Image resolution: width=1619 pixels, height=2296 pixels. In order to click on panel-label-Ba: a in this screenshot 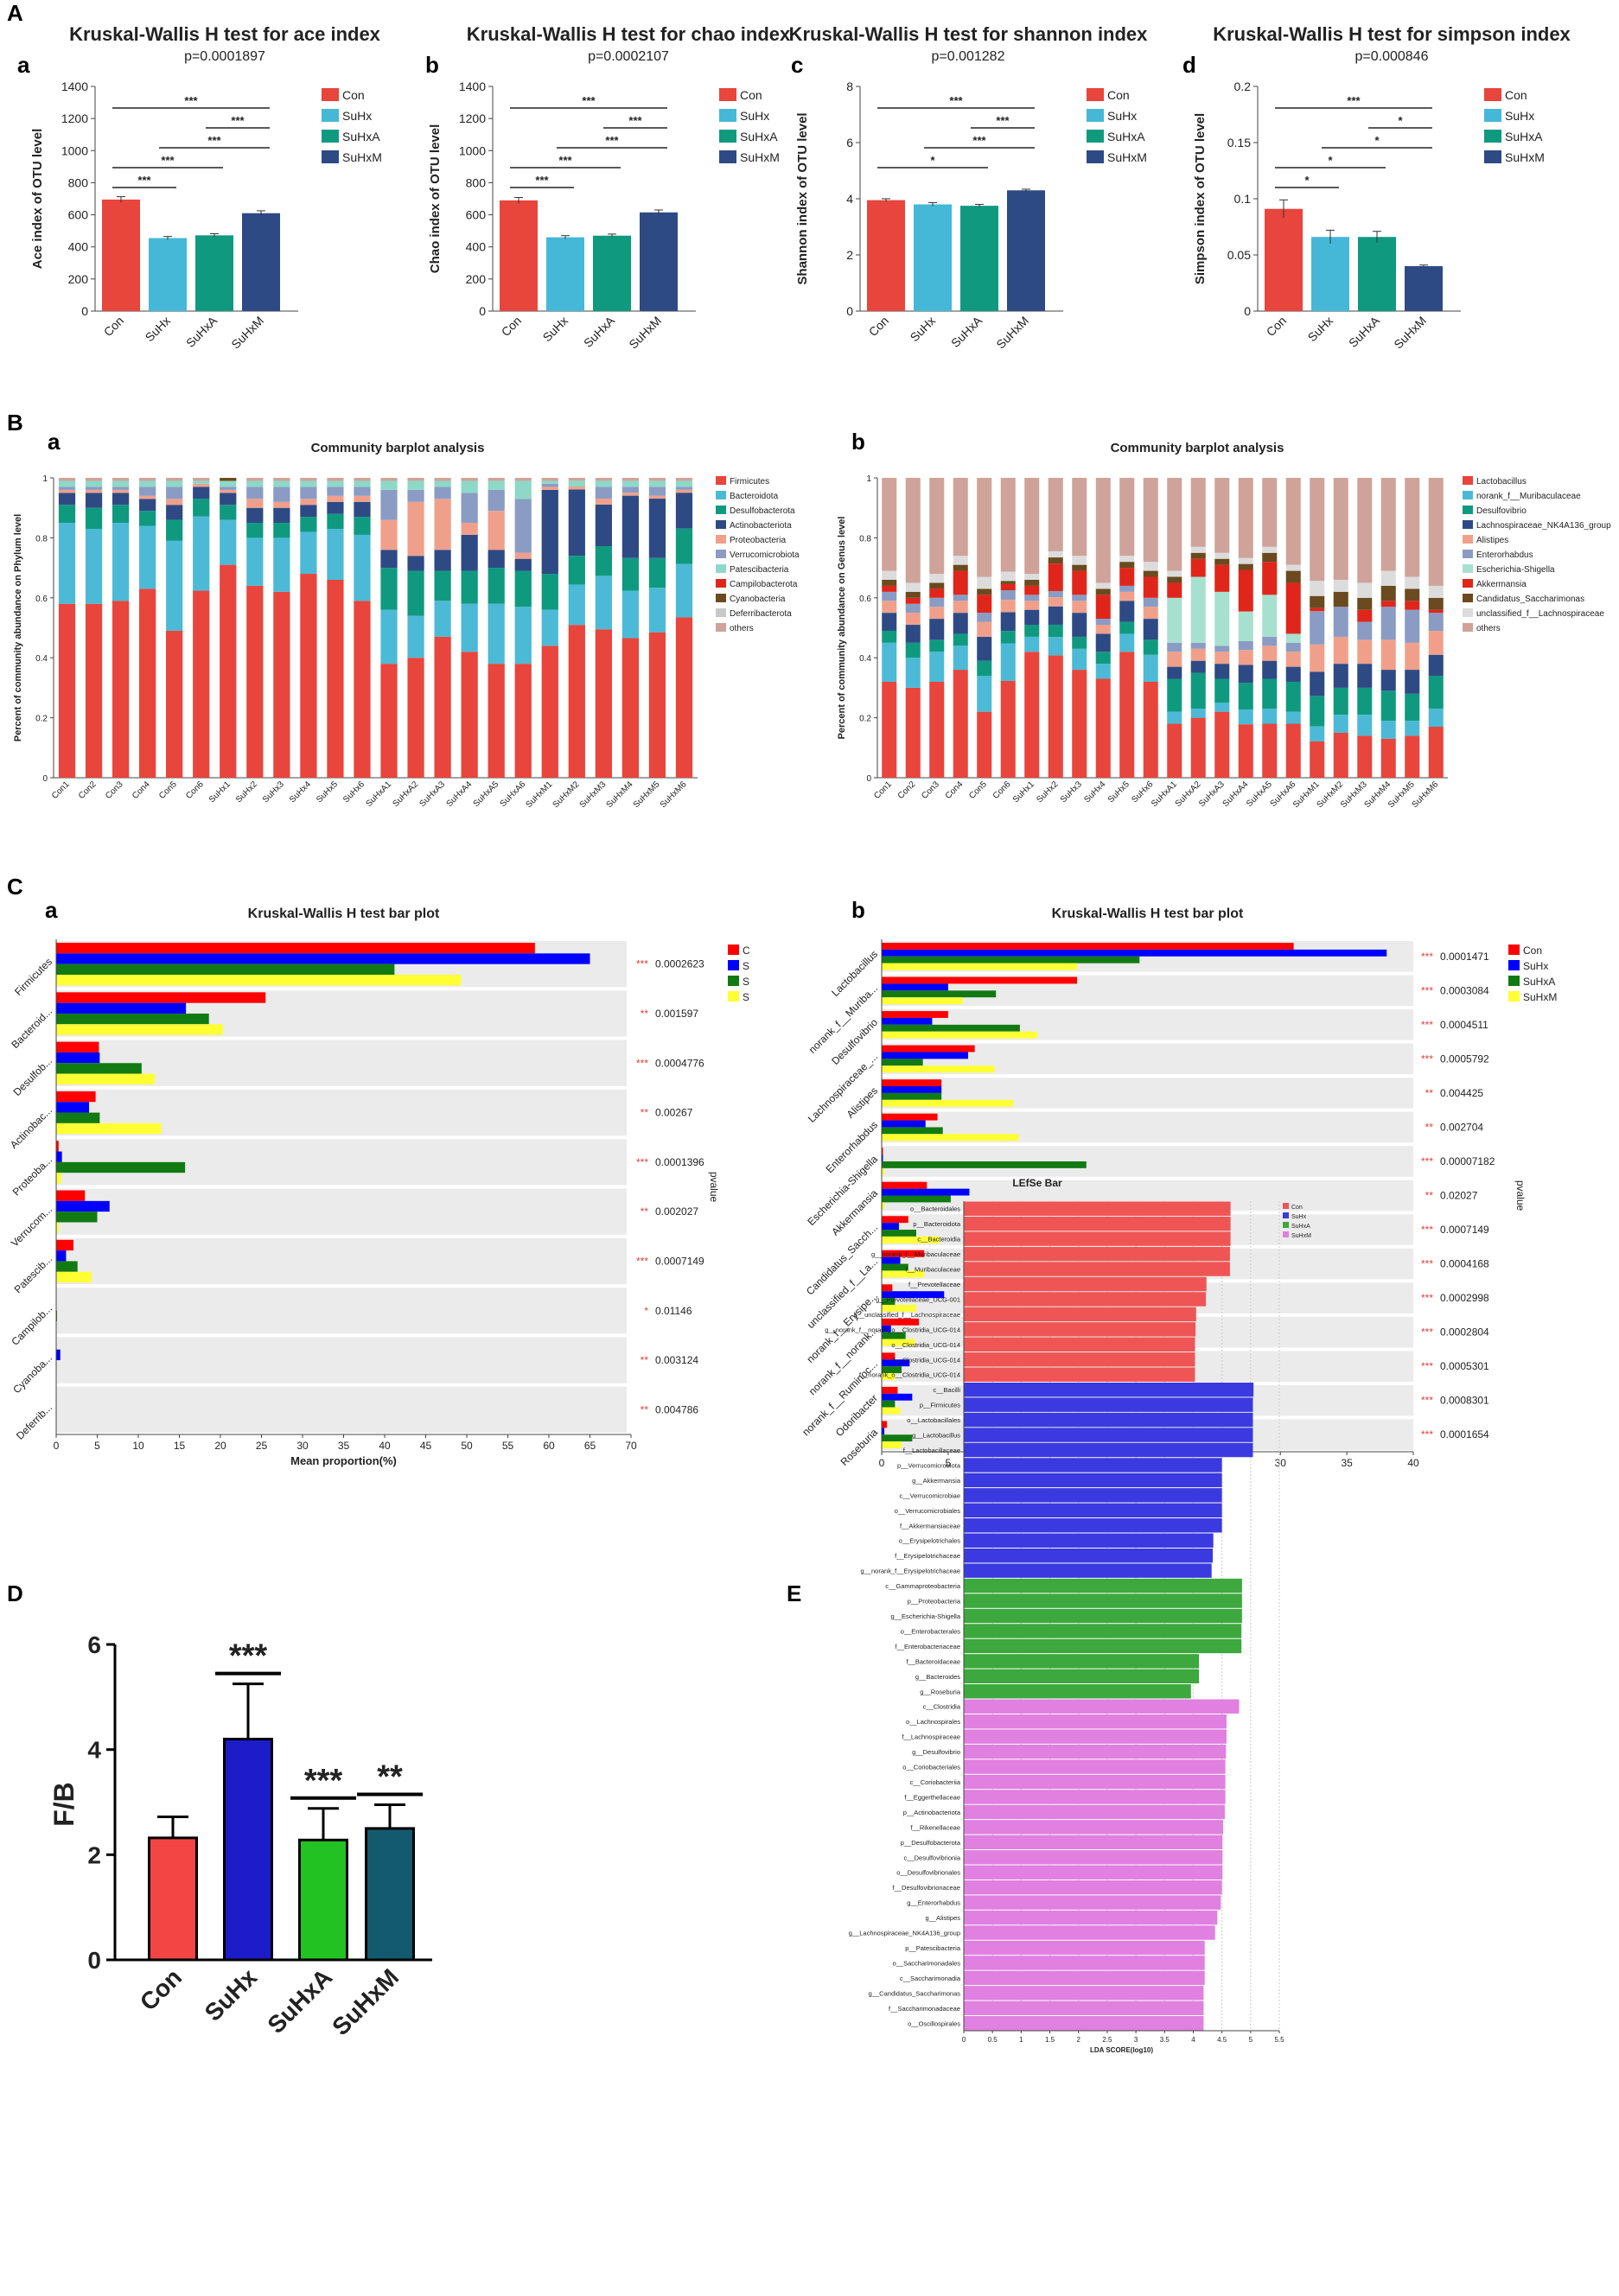, I will do `click(54, 442)`.